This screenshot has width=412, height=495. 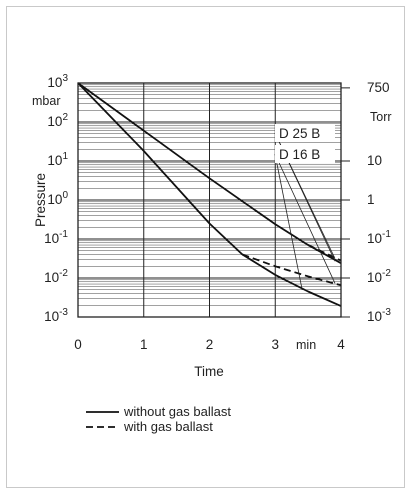 I want to click on x-tick-label: 2, so click(x=210, y=344).